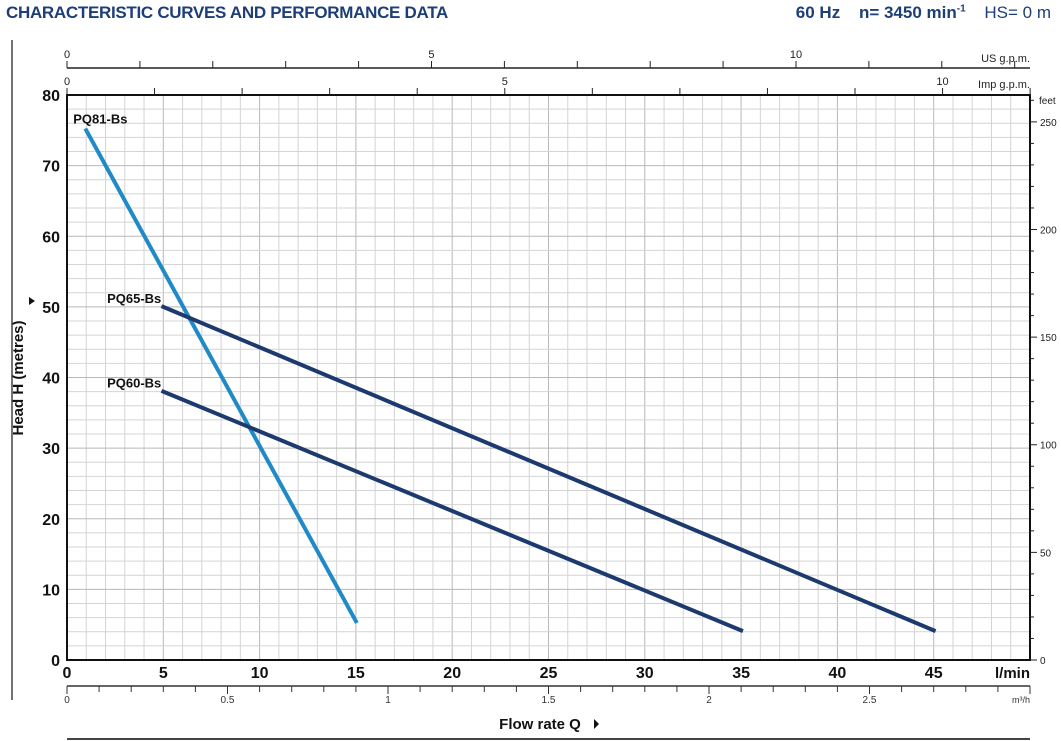 The height and width of the screenshot is (741, 1061). I want to click on y-tick-label: 70, so click(51, 167).